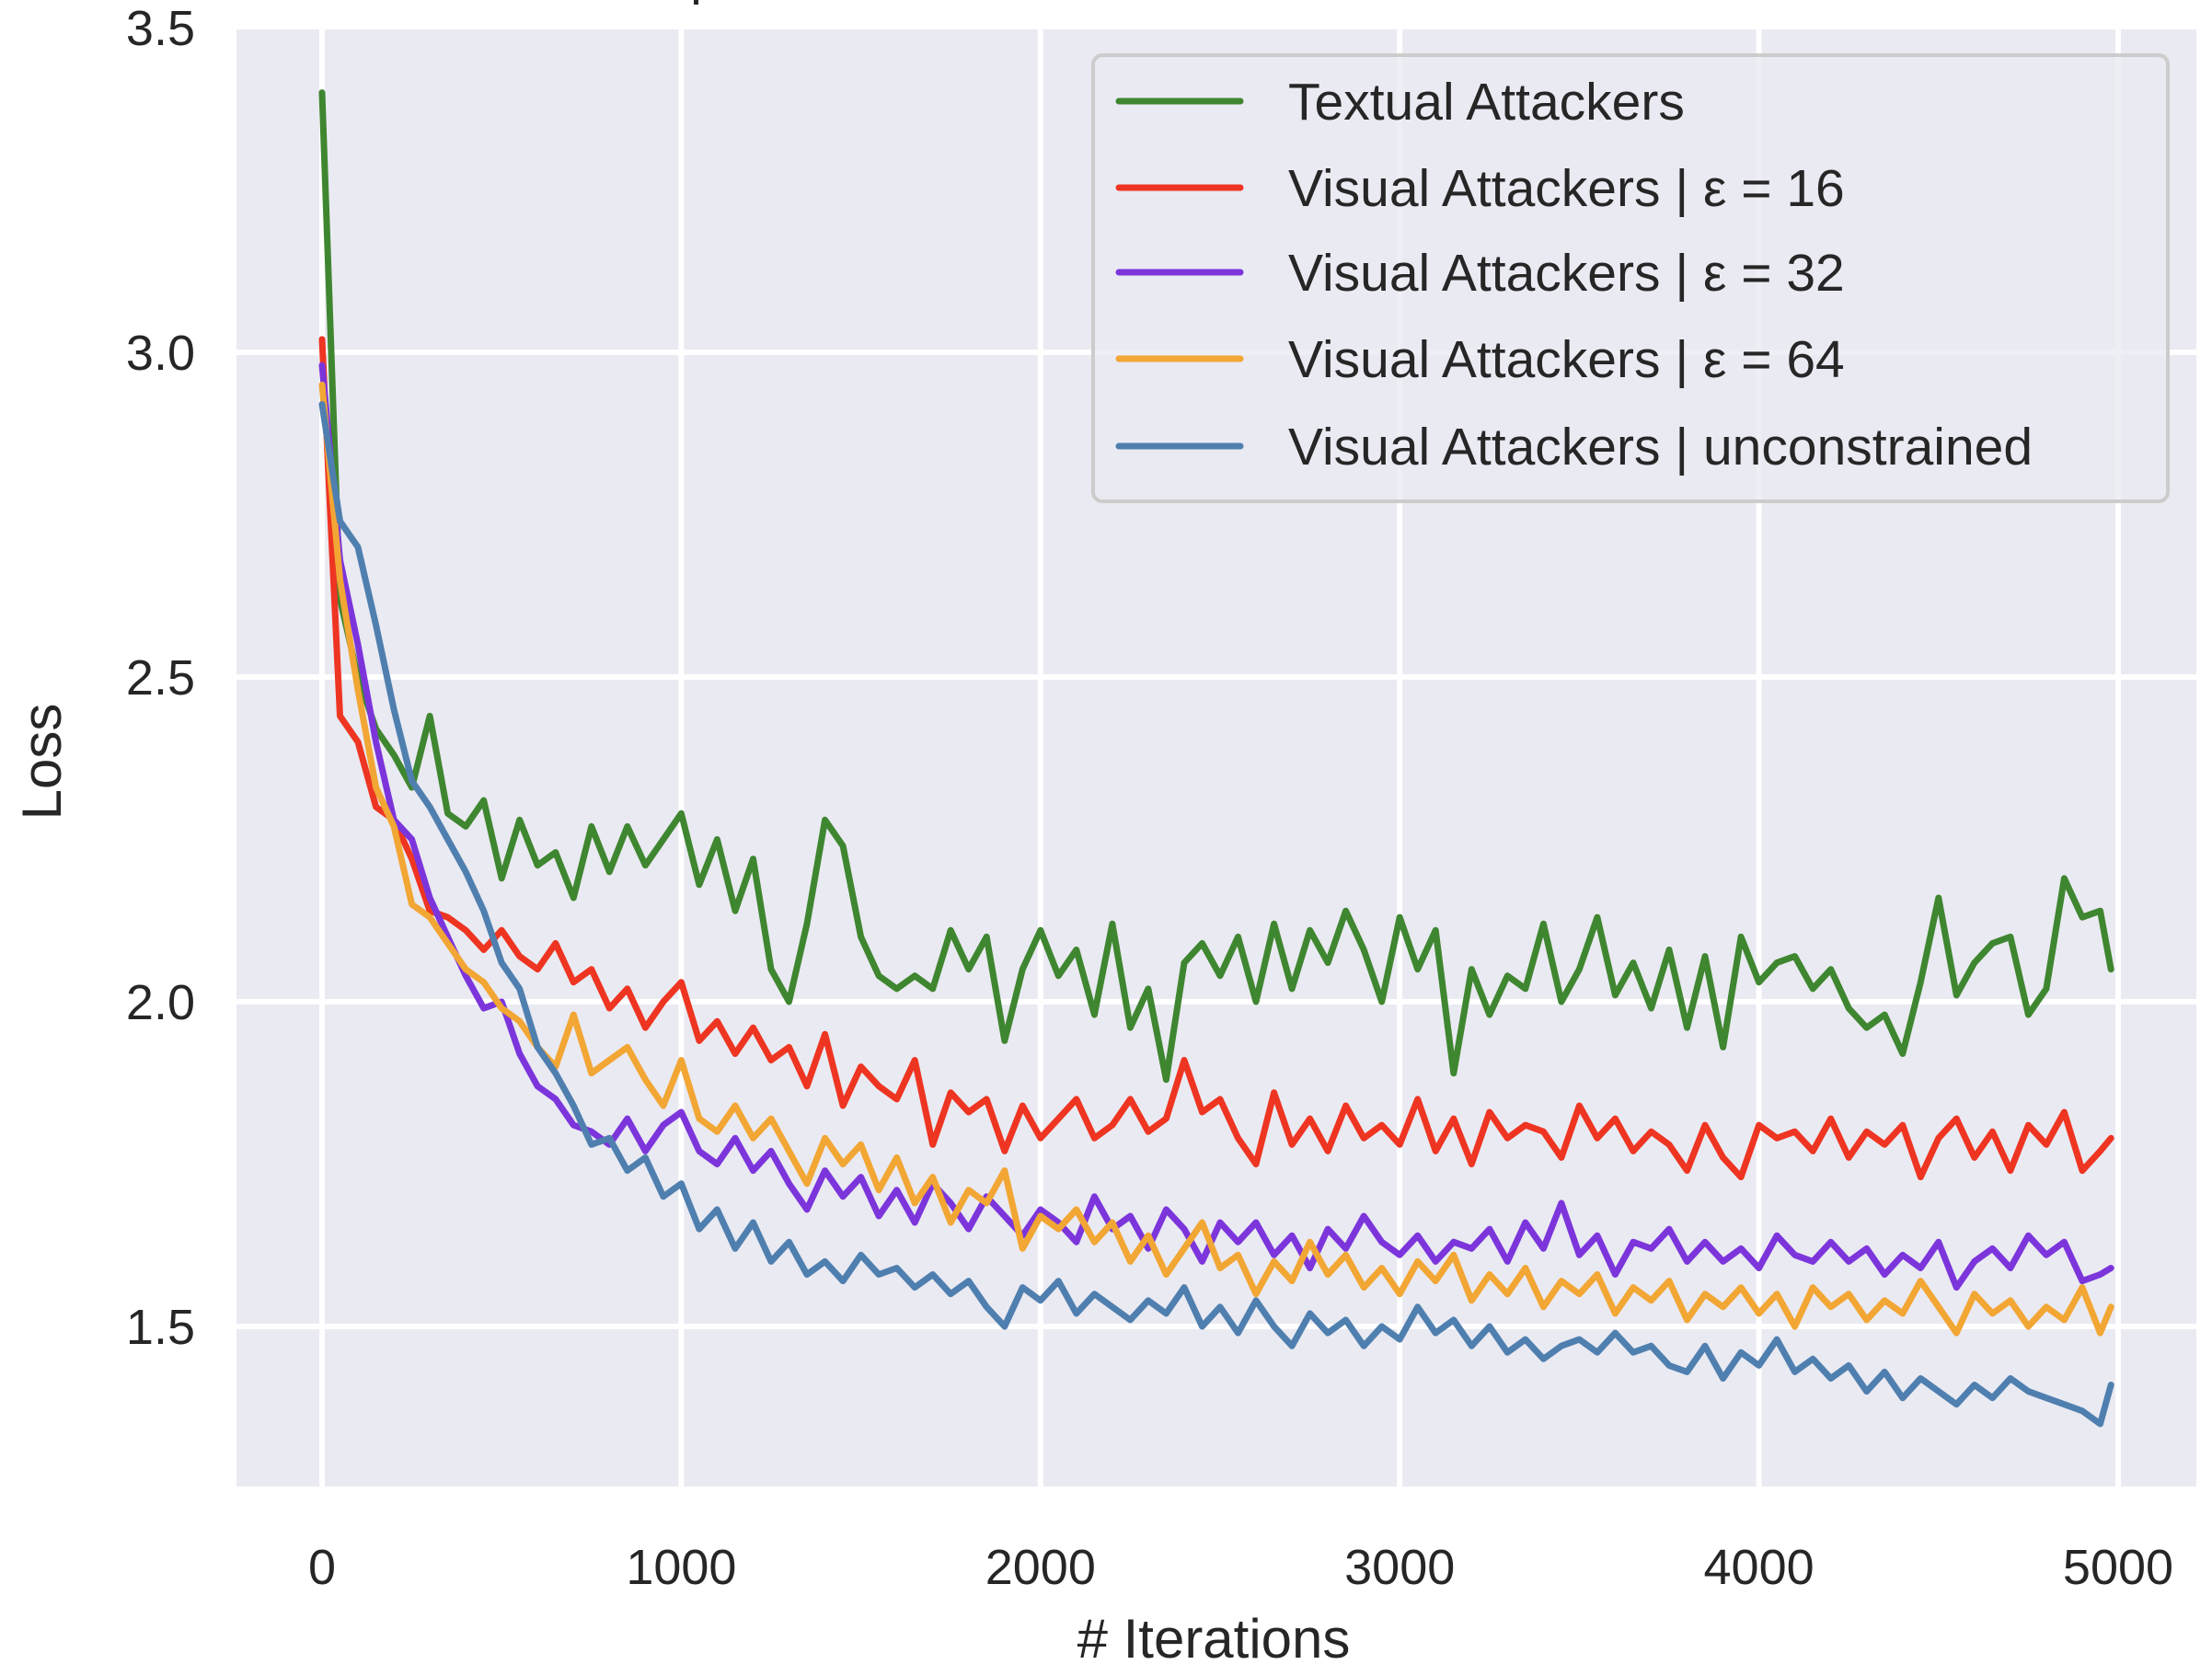 This screenshot has height=1676, width=2212. What do you see at coordinates (1399, 1567) in the screenshot?
I see `x-tick-label: 3000` at bounding box center [1399, 1567].